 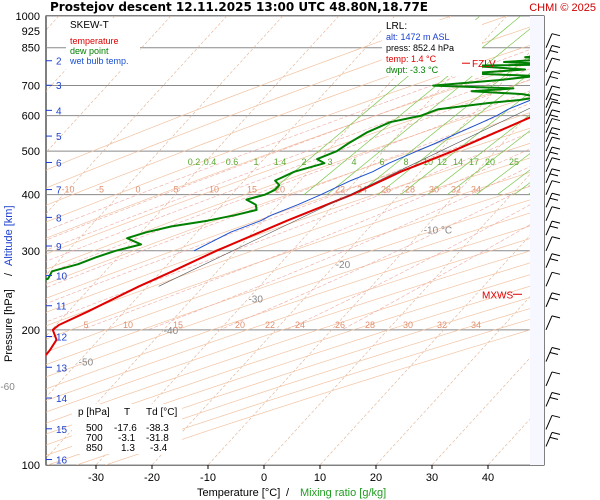 What do you see at coordinates (415, 263) in the screenshot?
I see `moist-adiabat` at bounding box center [415, 263].